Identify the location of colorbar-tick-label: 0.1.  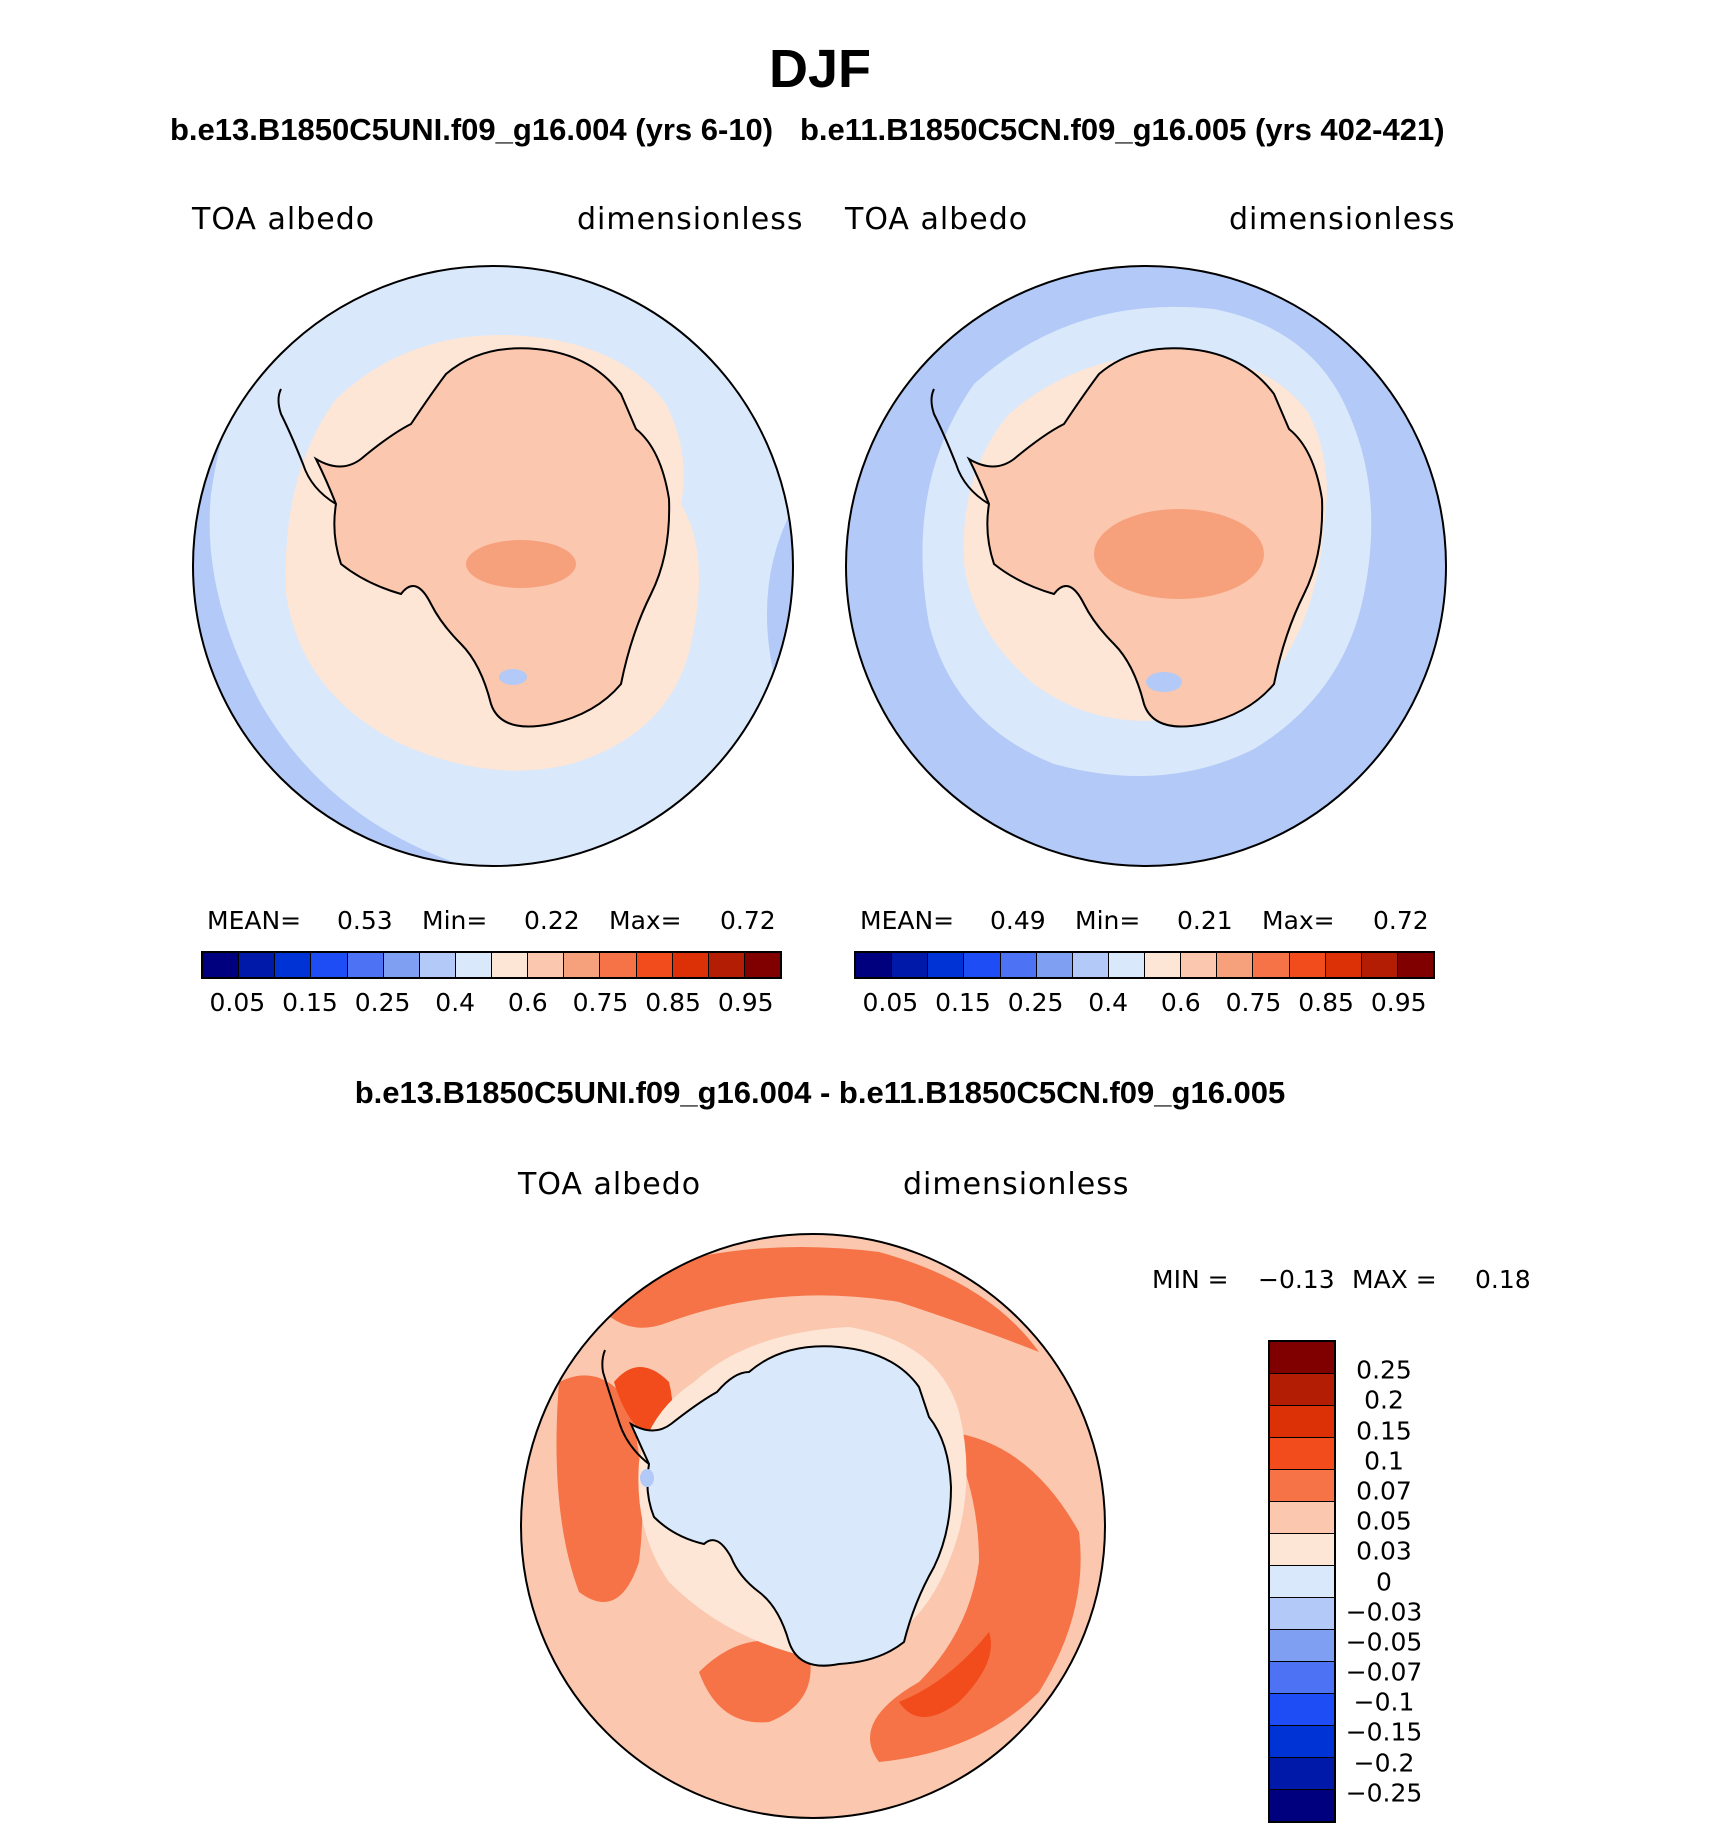
(1384, 1461).